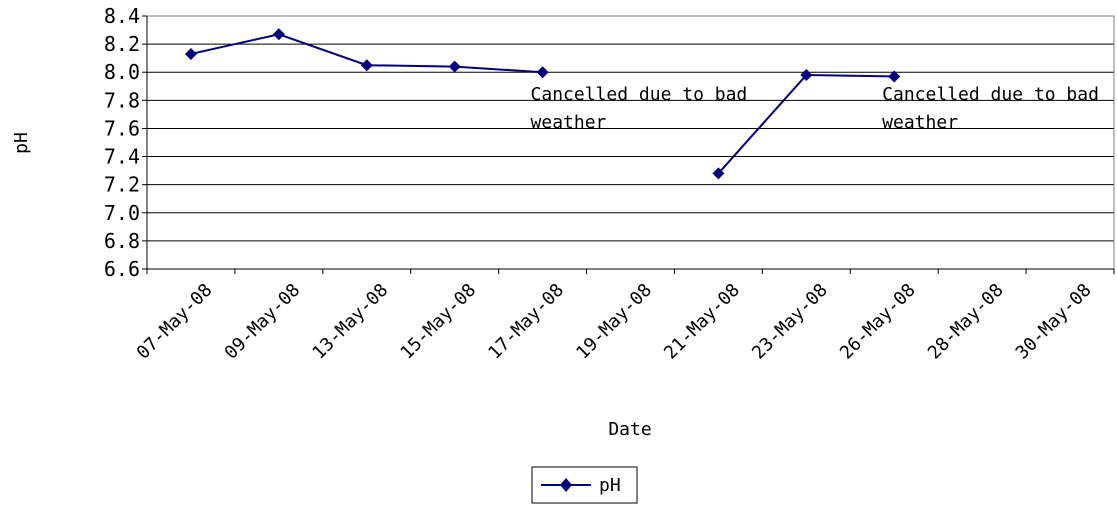  Describe the element at coordinates (263, 322) in the screenshot. I see `x-tick-label: 09-May-08` at that location.